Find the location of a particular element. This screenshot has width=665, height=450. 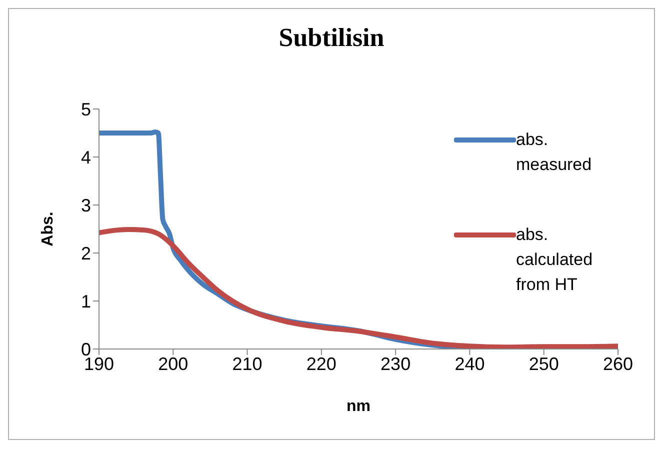

x-tick-label: 220 is located at coordinates (321, 364).